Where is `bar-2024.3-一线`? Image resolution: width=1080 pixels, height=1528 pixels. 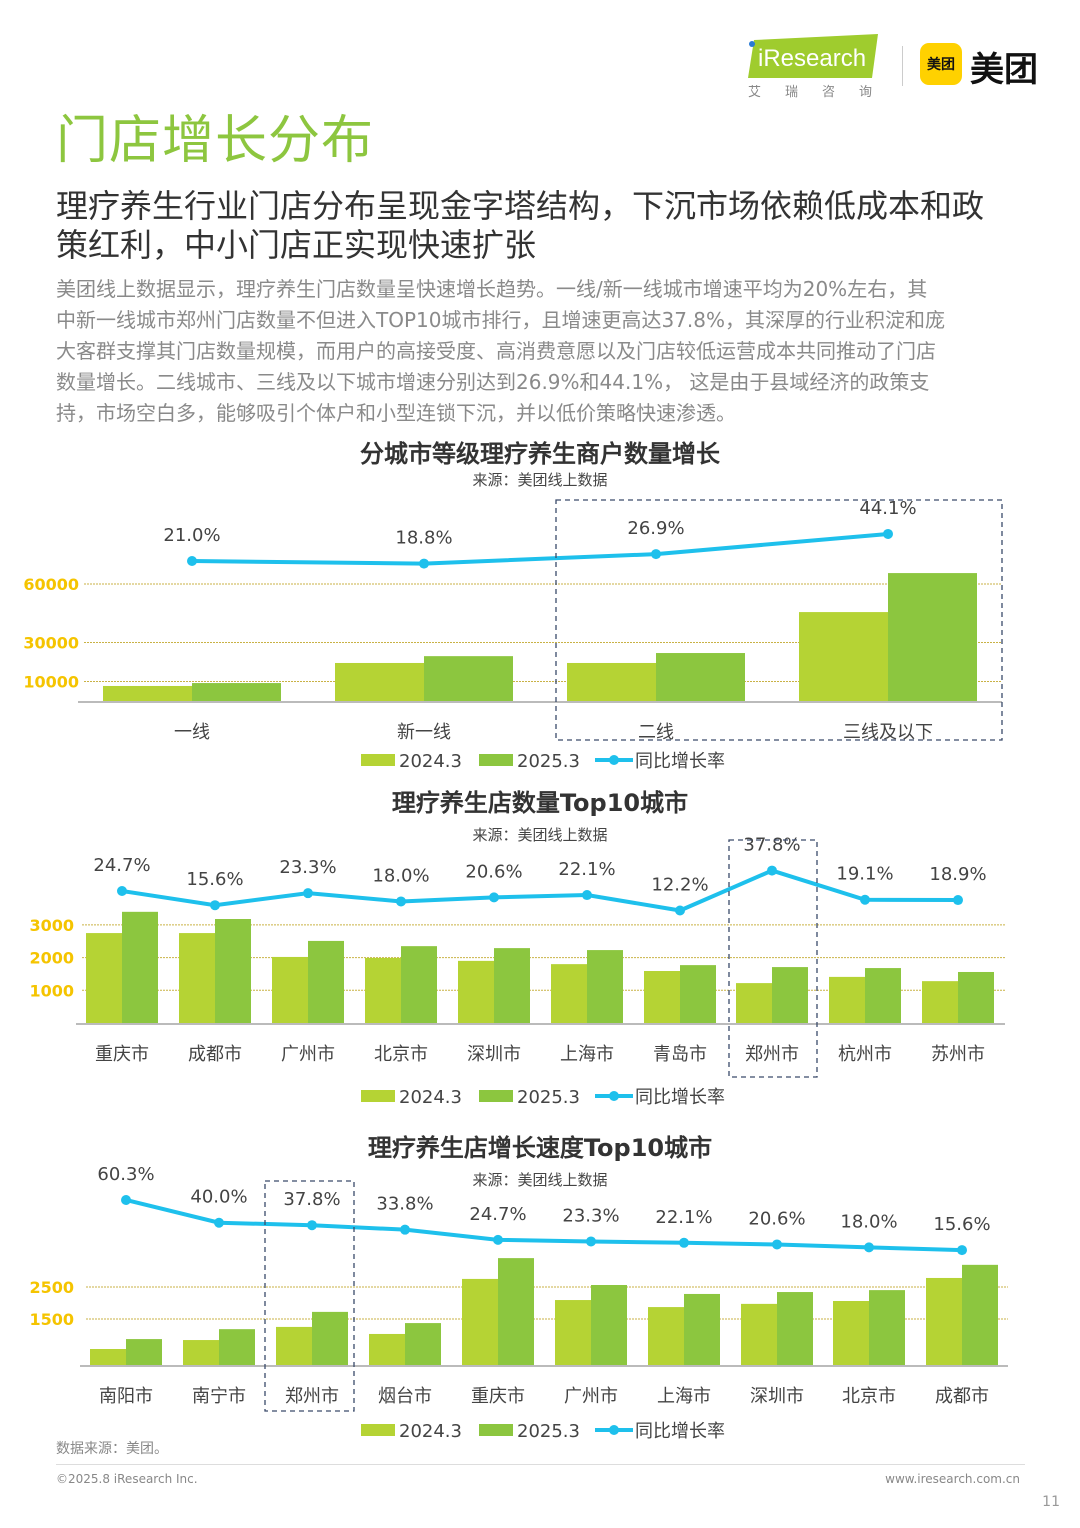
bar-2024.3-一线 is located at coordinates (147, 693).